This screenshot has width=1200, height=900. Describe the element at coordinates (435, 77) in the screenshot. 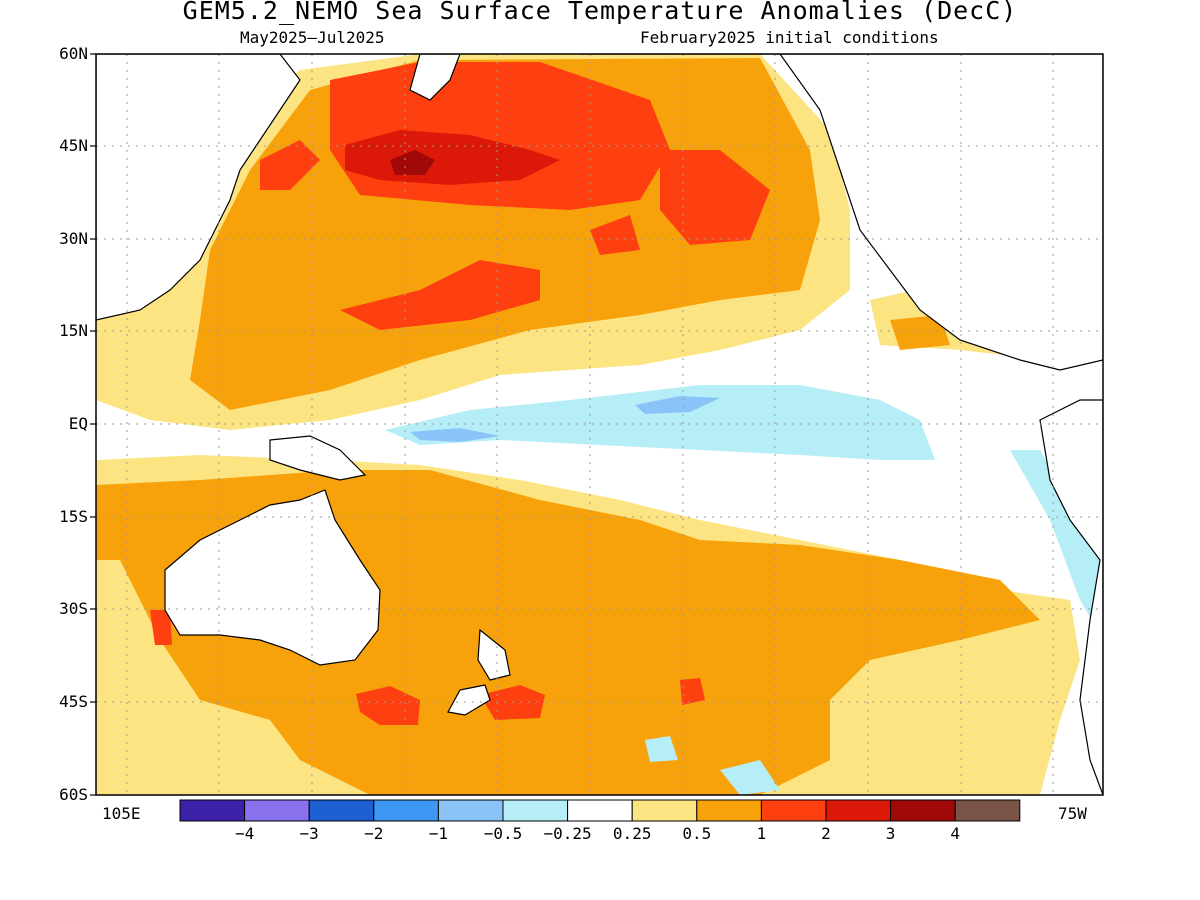

I see `land-kamchatka` at that location.